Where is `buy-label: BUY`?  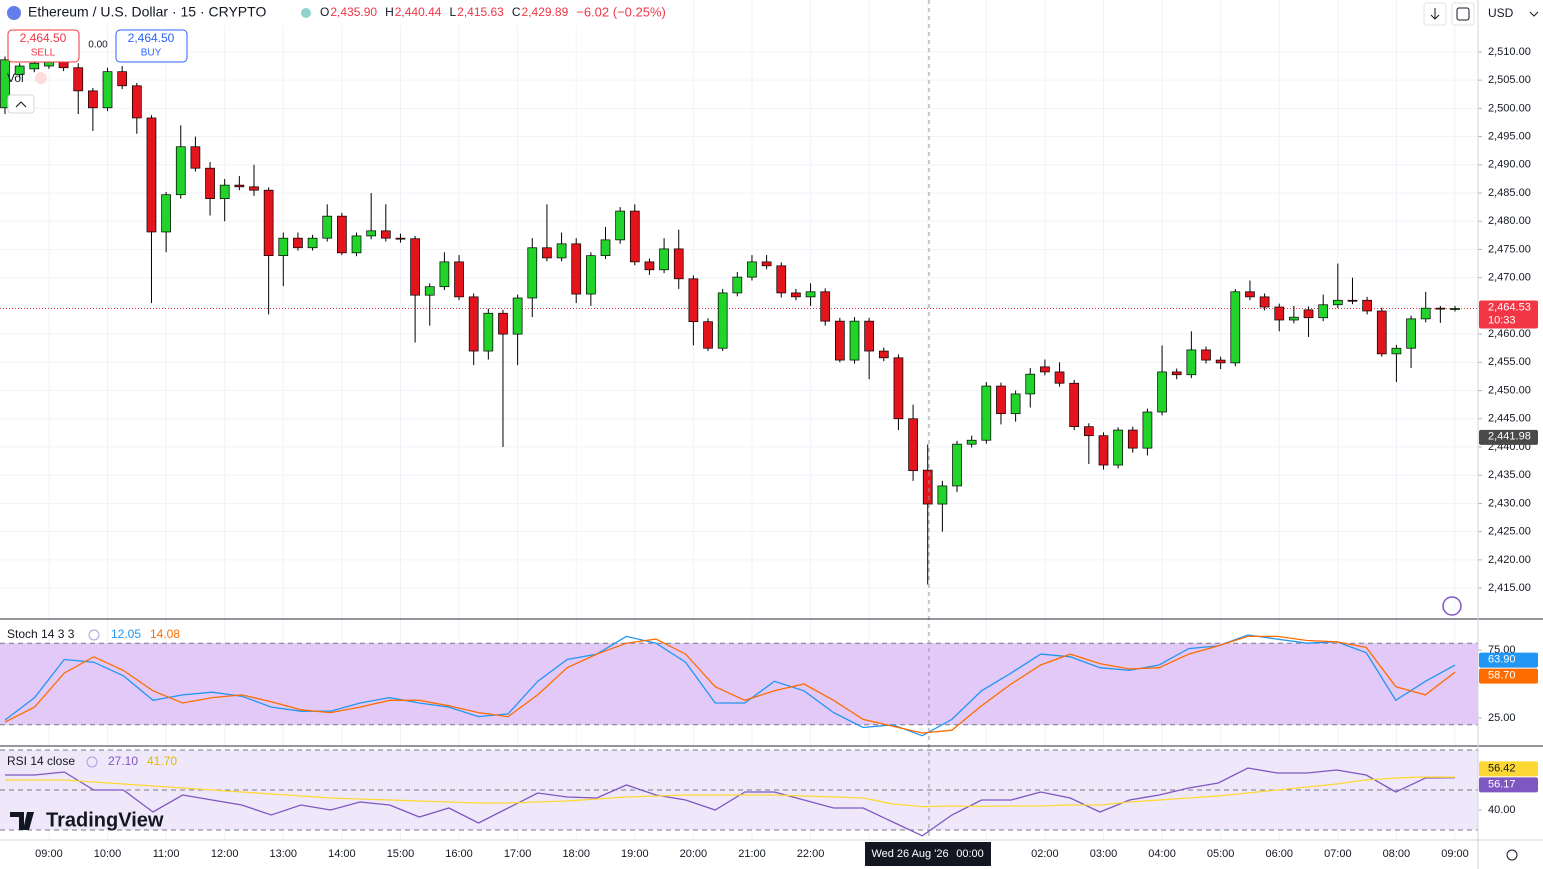 buy-label: BUY is located at coordinates (151, 53).